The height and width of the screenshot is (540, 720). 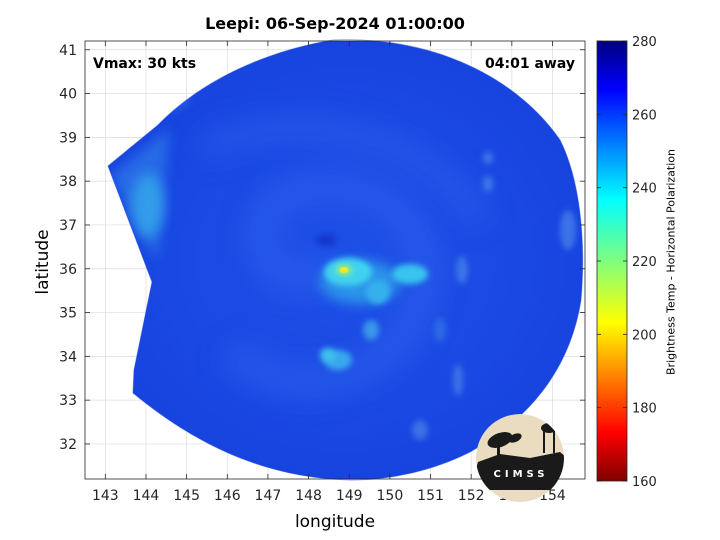 What do you see at coordinates (644, 482) in the screenshot?
I see `colorbar-tick-label: 160` at bounding box center [644, 482].